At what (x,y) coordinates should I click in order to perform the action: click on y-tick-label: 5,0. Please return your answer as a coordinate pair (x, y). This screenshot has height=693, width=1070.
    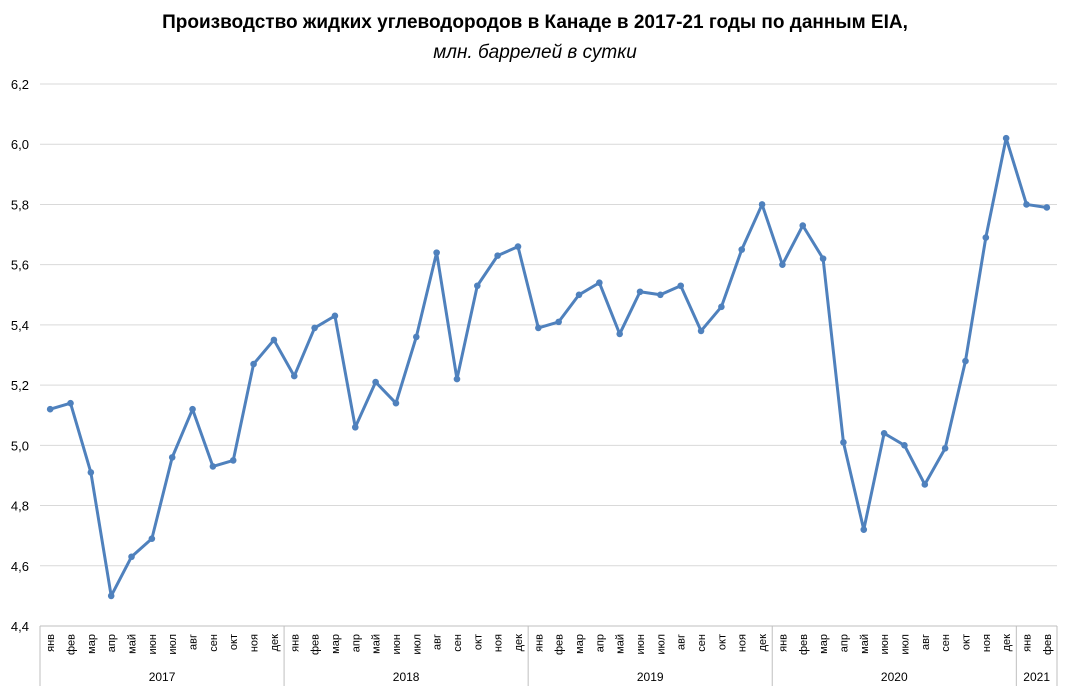
    Looking at the image, I should click on (20, 445).